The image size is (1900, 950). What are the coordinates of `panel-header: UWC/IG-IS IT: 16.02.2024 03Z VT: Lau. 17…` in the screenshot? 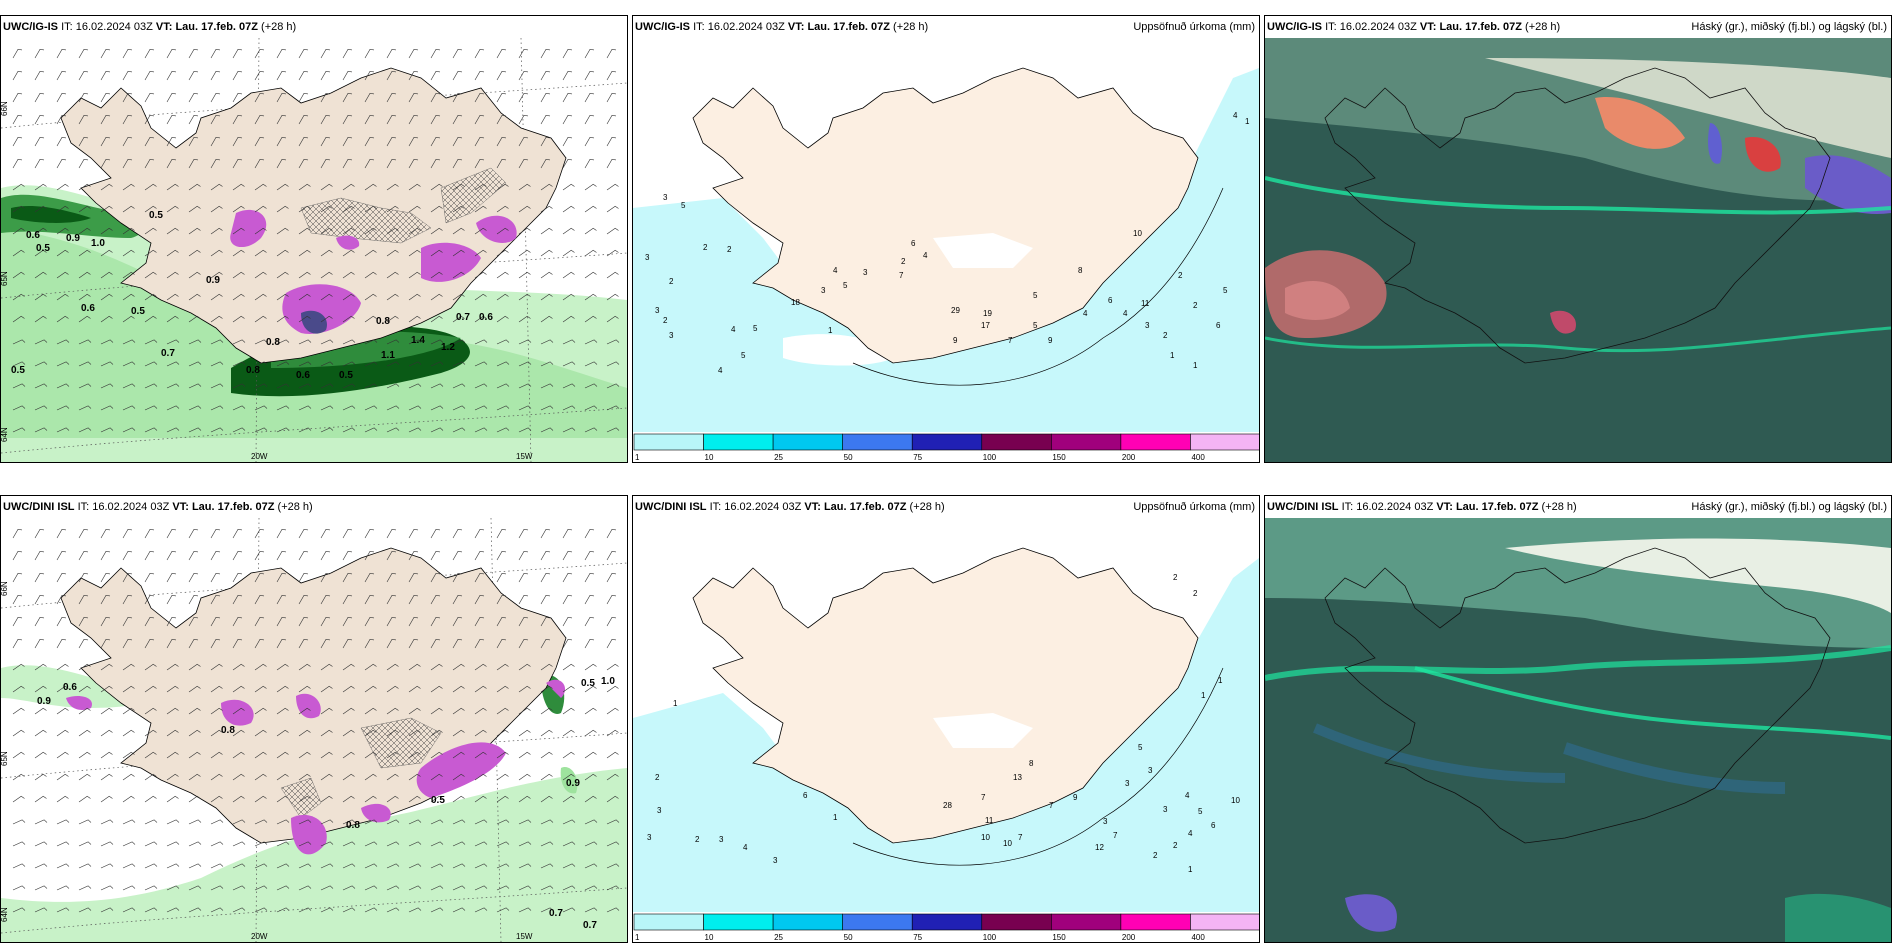 It's located at (314, 27).